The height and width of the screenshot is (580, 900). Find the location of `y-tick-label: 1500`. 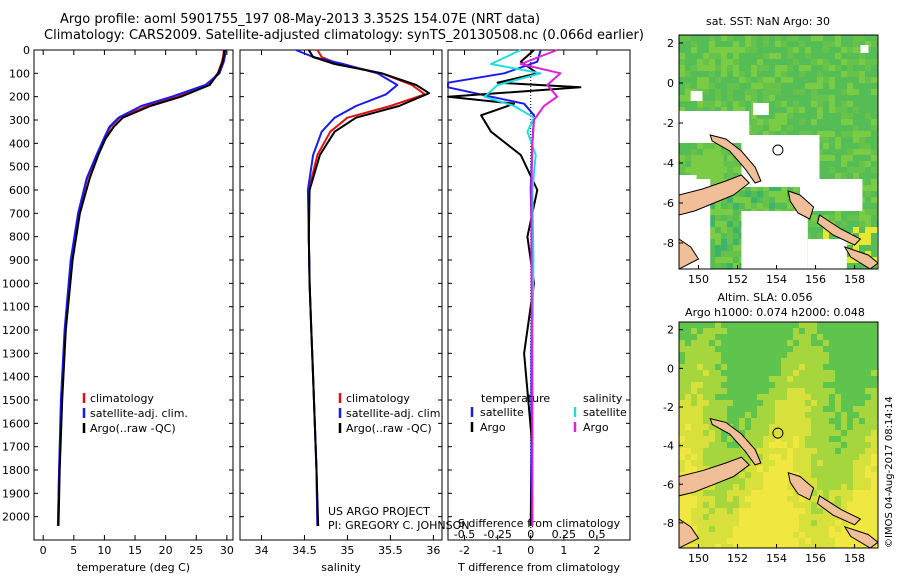

y-tick-label: 1500 is located at coordinates (16, 400).